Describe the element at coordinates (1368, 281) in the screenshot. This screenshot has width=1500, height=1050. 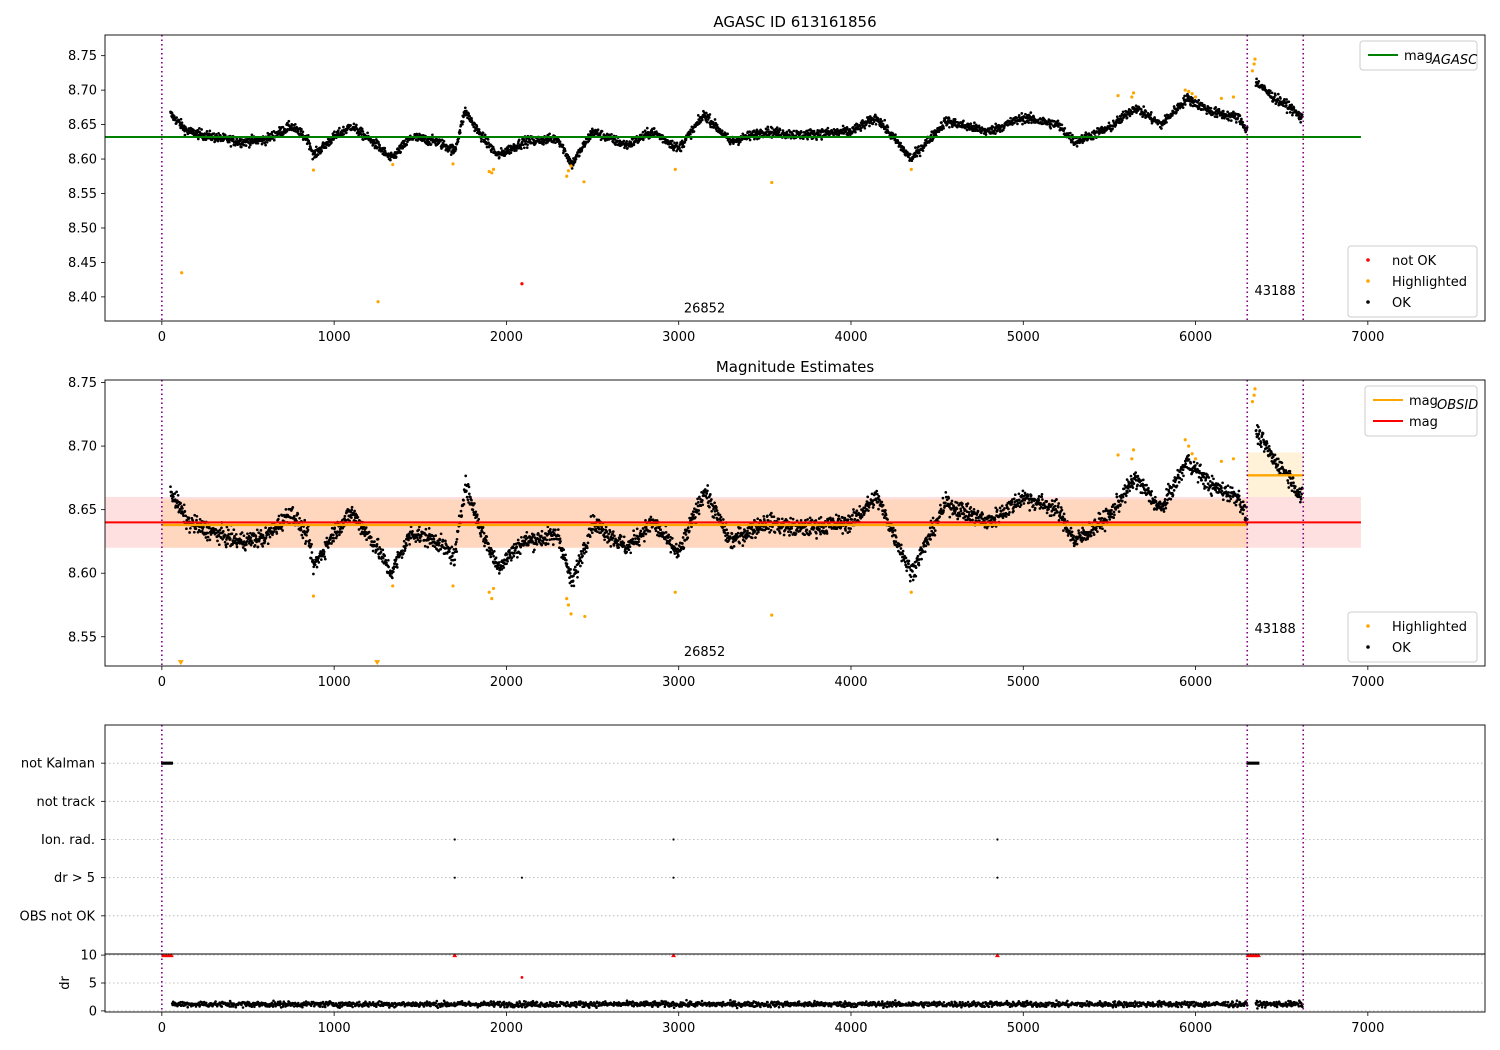
I see `legend-dot-swatch` at that location.